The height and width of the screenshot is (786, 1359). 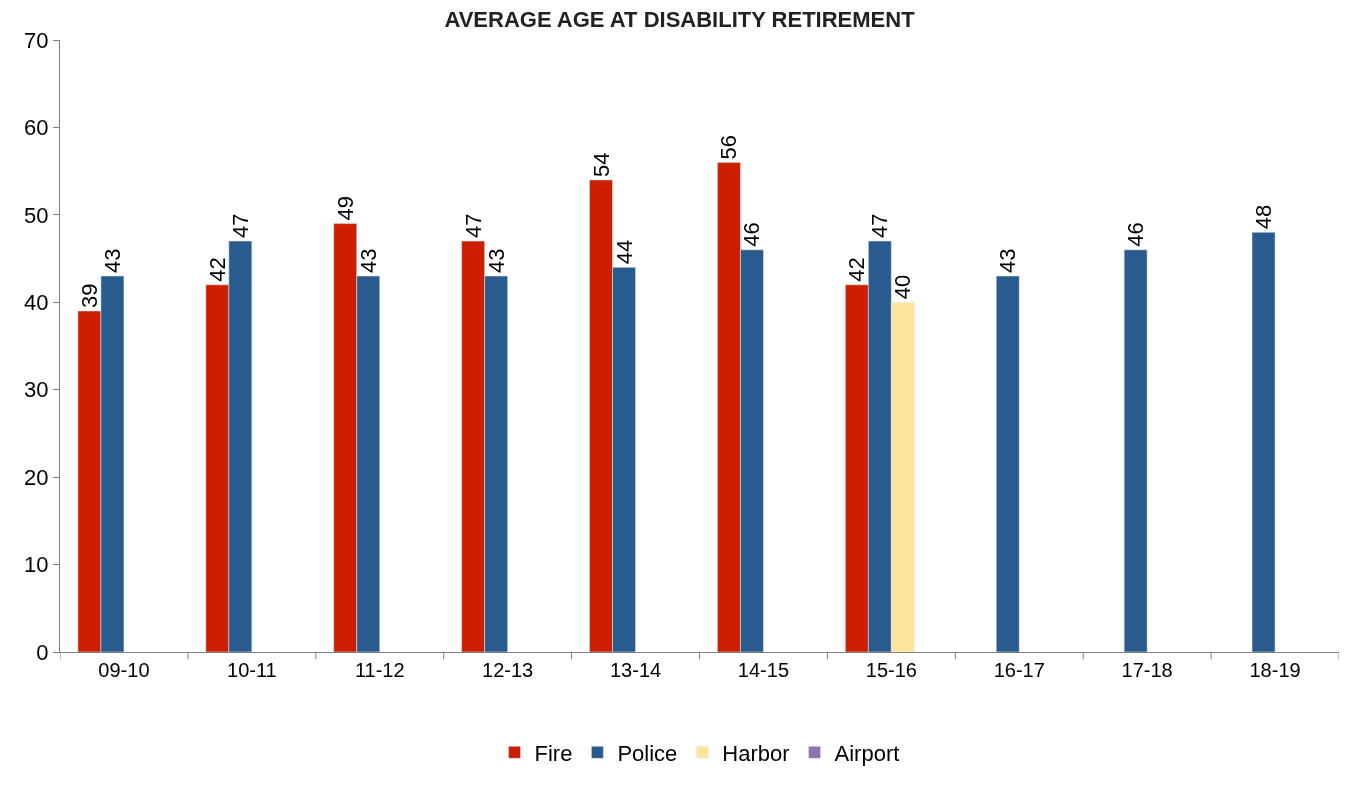 What do you see at coordinates (36, 302) in the screenshot?
I see `y-tick-label: 40` at bounding box center [36, 302].